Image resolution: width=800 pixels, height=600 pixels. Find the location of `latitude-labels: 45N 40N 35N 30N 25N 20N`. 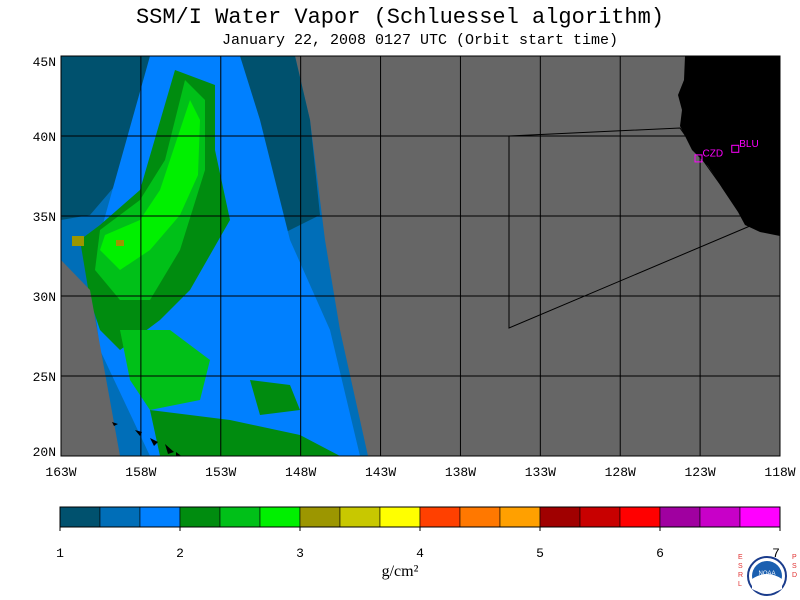

latitude-labels: 45N 40N 35N 30N 25N 20N is located at coordinates (44, 257).